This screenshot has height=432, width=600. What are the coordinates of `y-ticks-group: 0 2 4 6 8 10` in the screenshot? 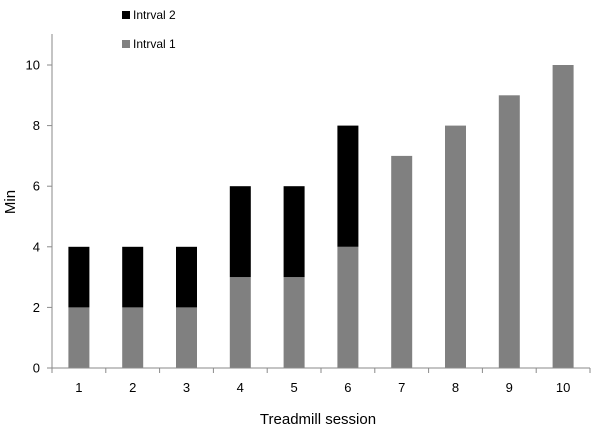 It's located at (39, 217).